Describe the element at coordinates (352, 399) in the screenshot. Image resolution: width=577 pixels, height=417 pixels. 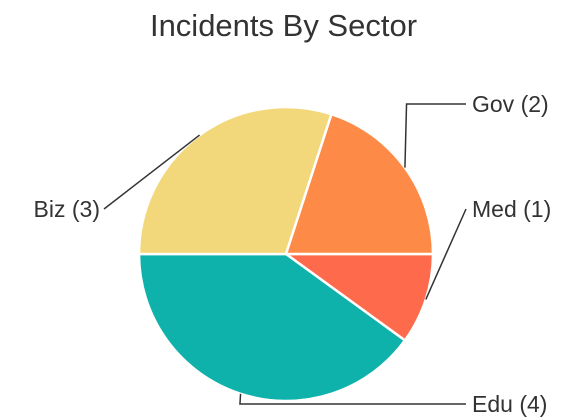
I see `leader-line-edu` at that location.